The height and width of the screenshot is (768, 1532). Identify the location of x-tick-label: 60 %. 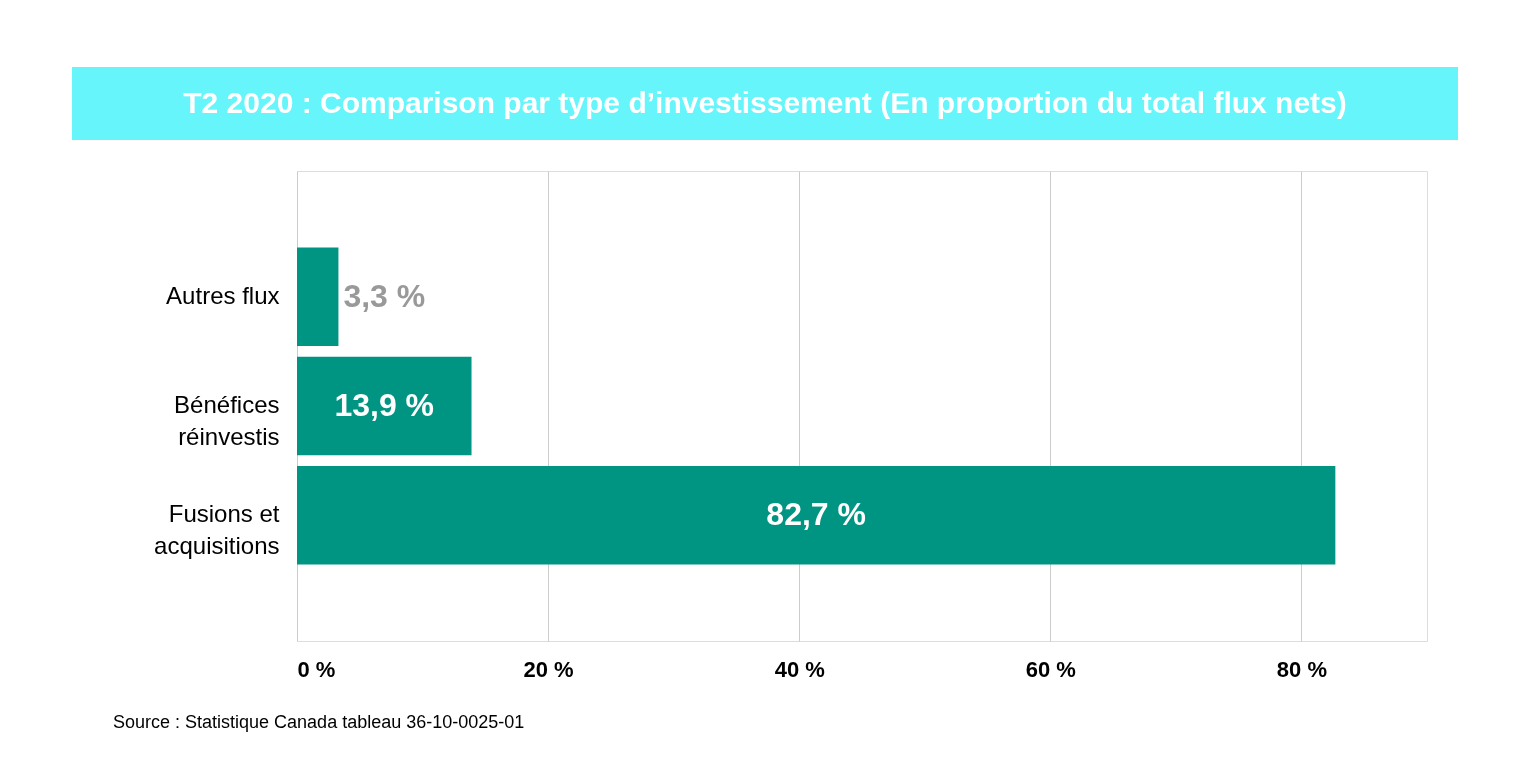
(1050, 669).